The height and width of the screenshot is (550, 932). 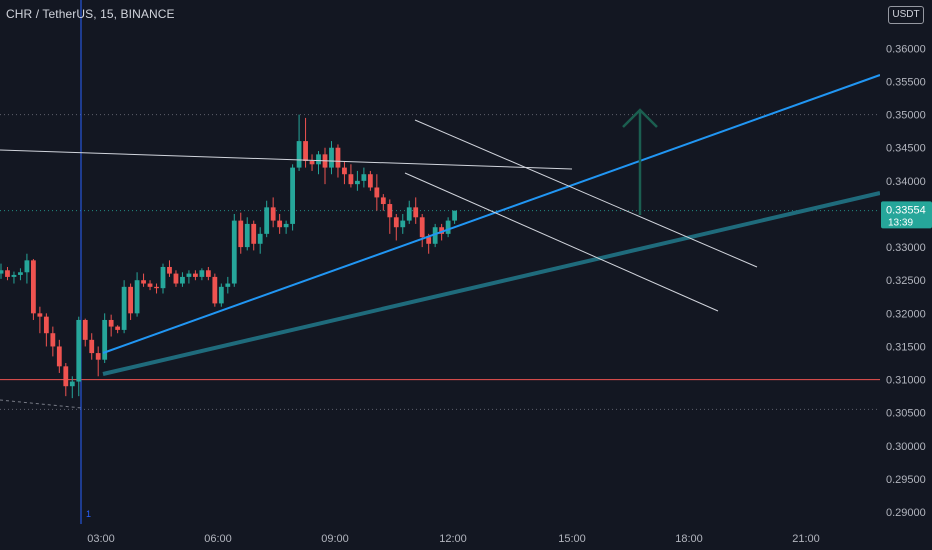 I want to click on channel-upper-line, so click(x=586, y=193).